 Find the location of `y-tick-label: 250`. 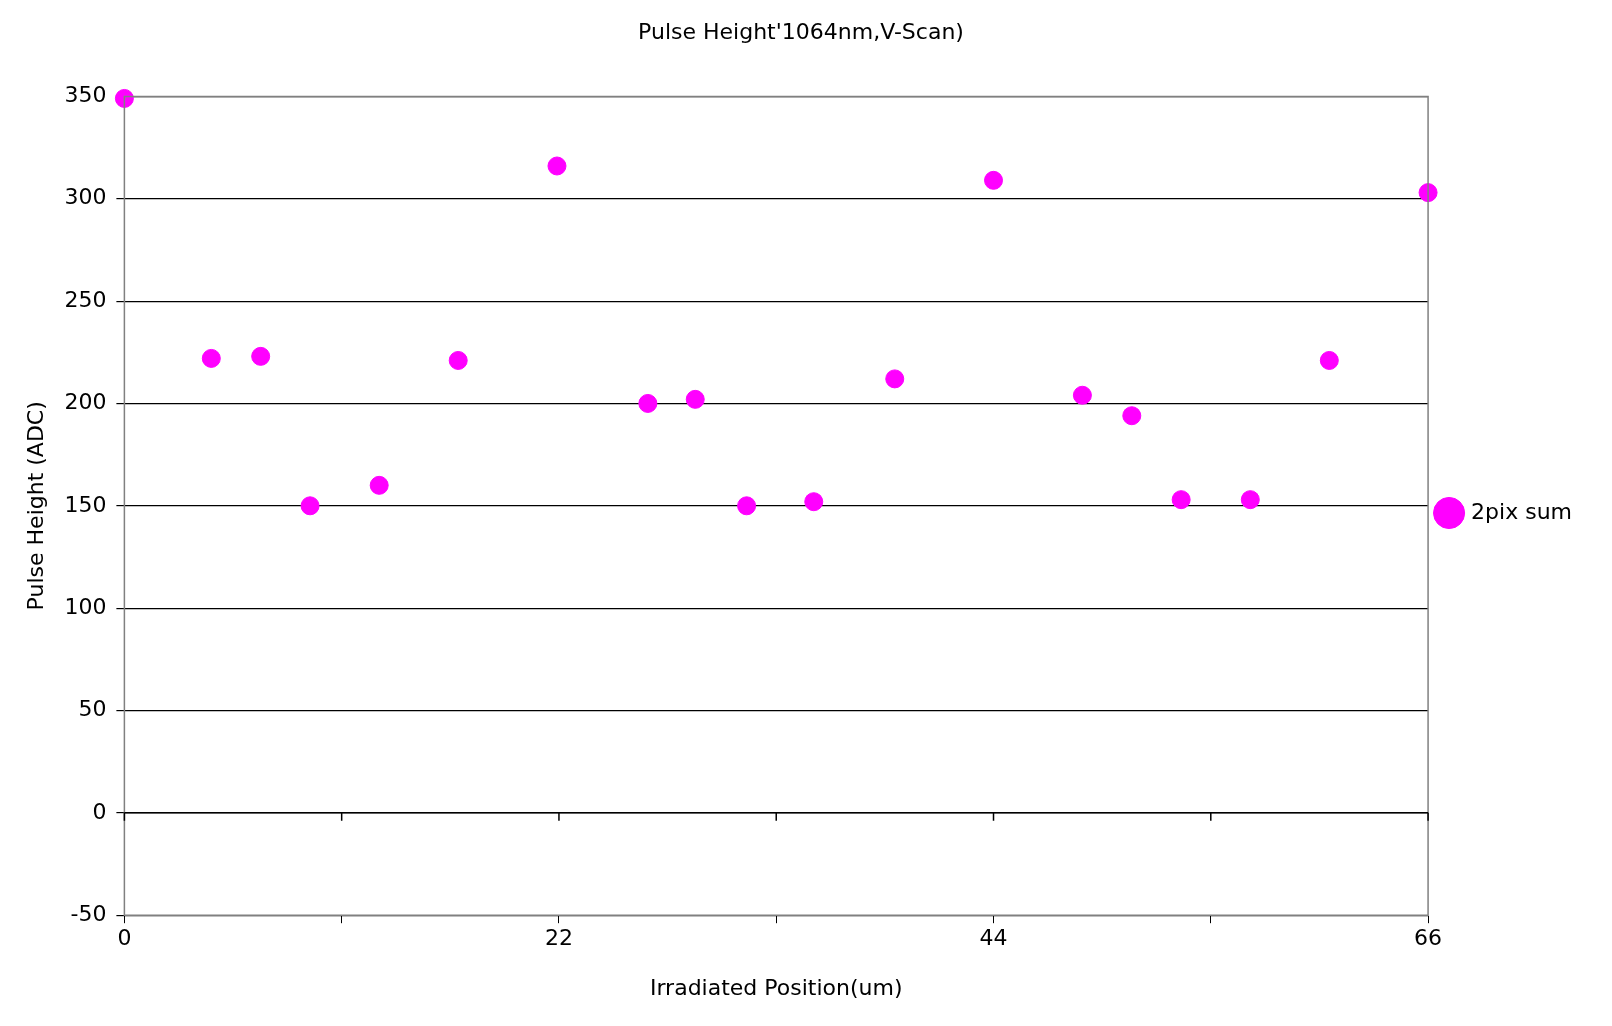

y-tick-label: 250 is located at coordinates (85, 299).